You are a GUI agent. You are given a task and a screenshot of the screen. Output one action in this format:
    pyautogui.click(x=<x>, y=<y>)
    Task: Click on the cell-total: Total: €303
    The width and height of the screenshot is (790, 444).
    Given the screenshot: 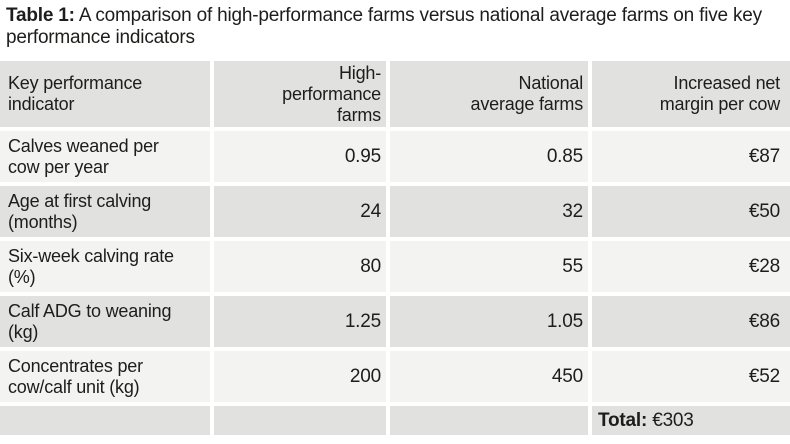 What is the action you would take?
    pyautogui.click(x=691, y=420)
    